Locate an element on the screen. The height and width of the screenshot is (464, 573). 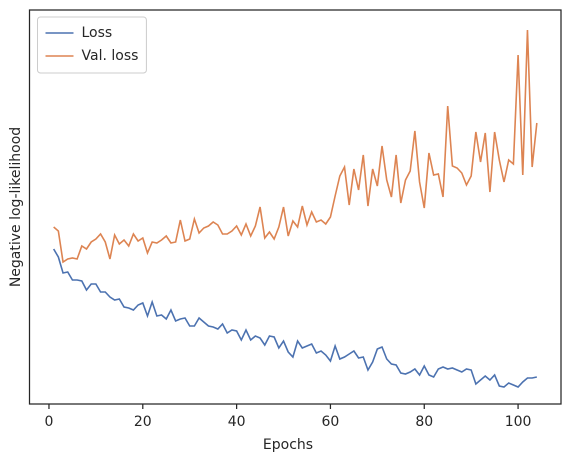
legend-box is located at coordinates (92, 45).